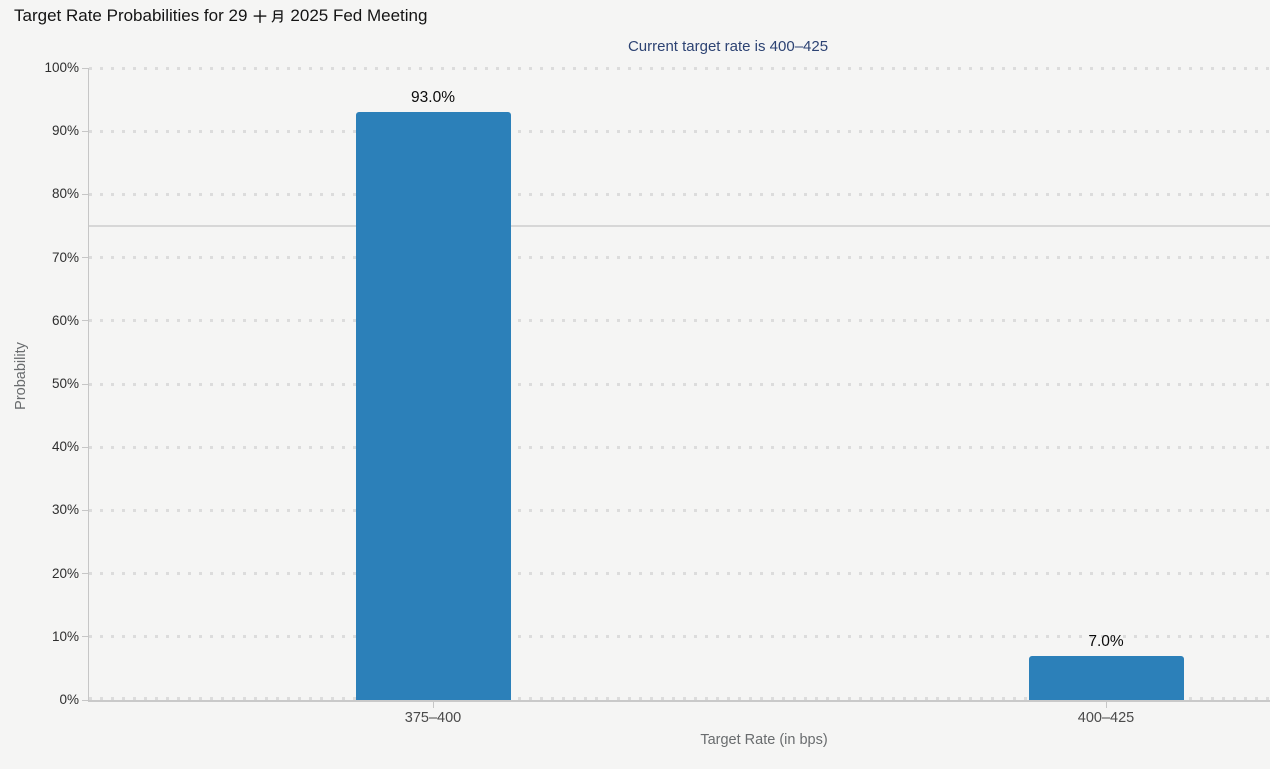  I want to click on y-tick-label: 20%, so click(65, 573).